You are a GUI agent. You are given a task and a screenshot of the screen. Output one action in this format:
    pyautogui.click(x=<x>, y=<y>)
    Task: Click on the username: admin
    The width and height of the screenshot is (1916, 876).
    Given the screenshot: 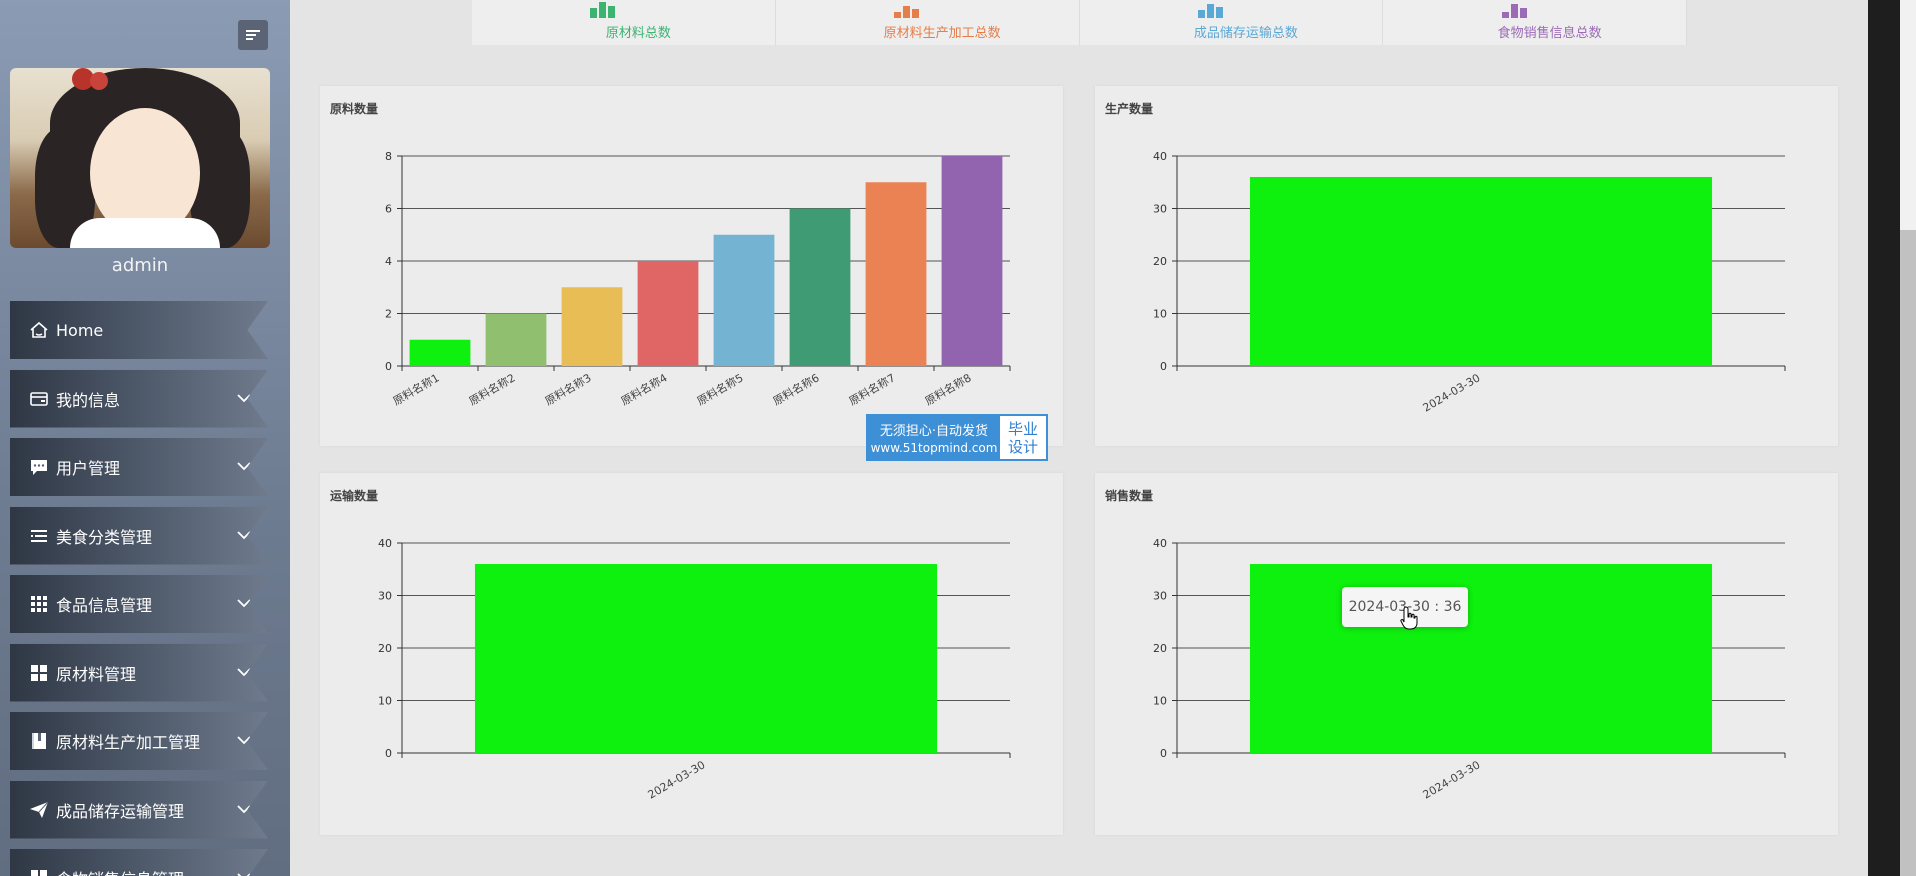 What is the action you would take?
    pyautogui.click(x=140, y=265)
    